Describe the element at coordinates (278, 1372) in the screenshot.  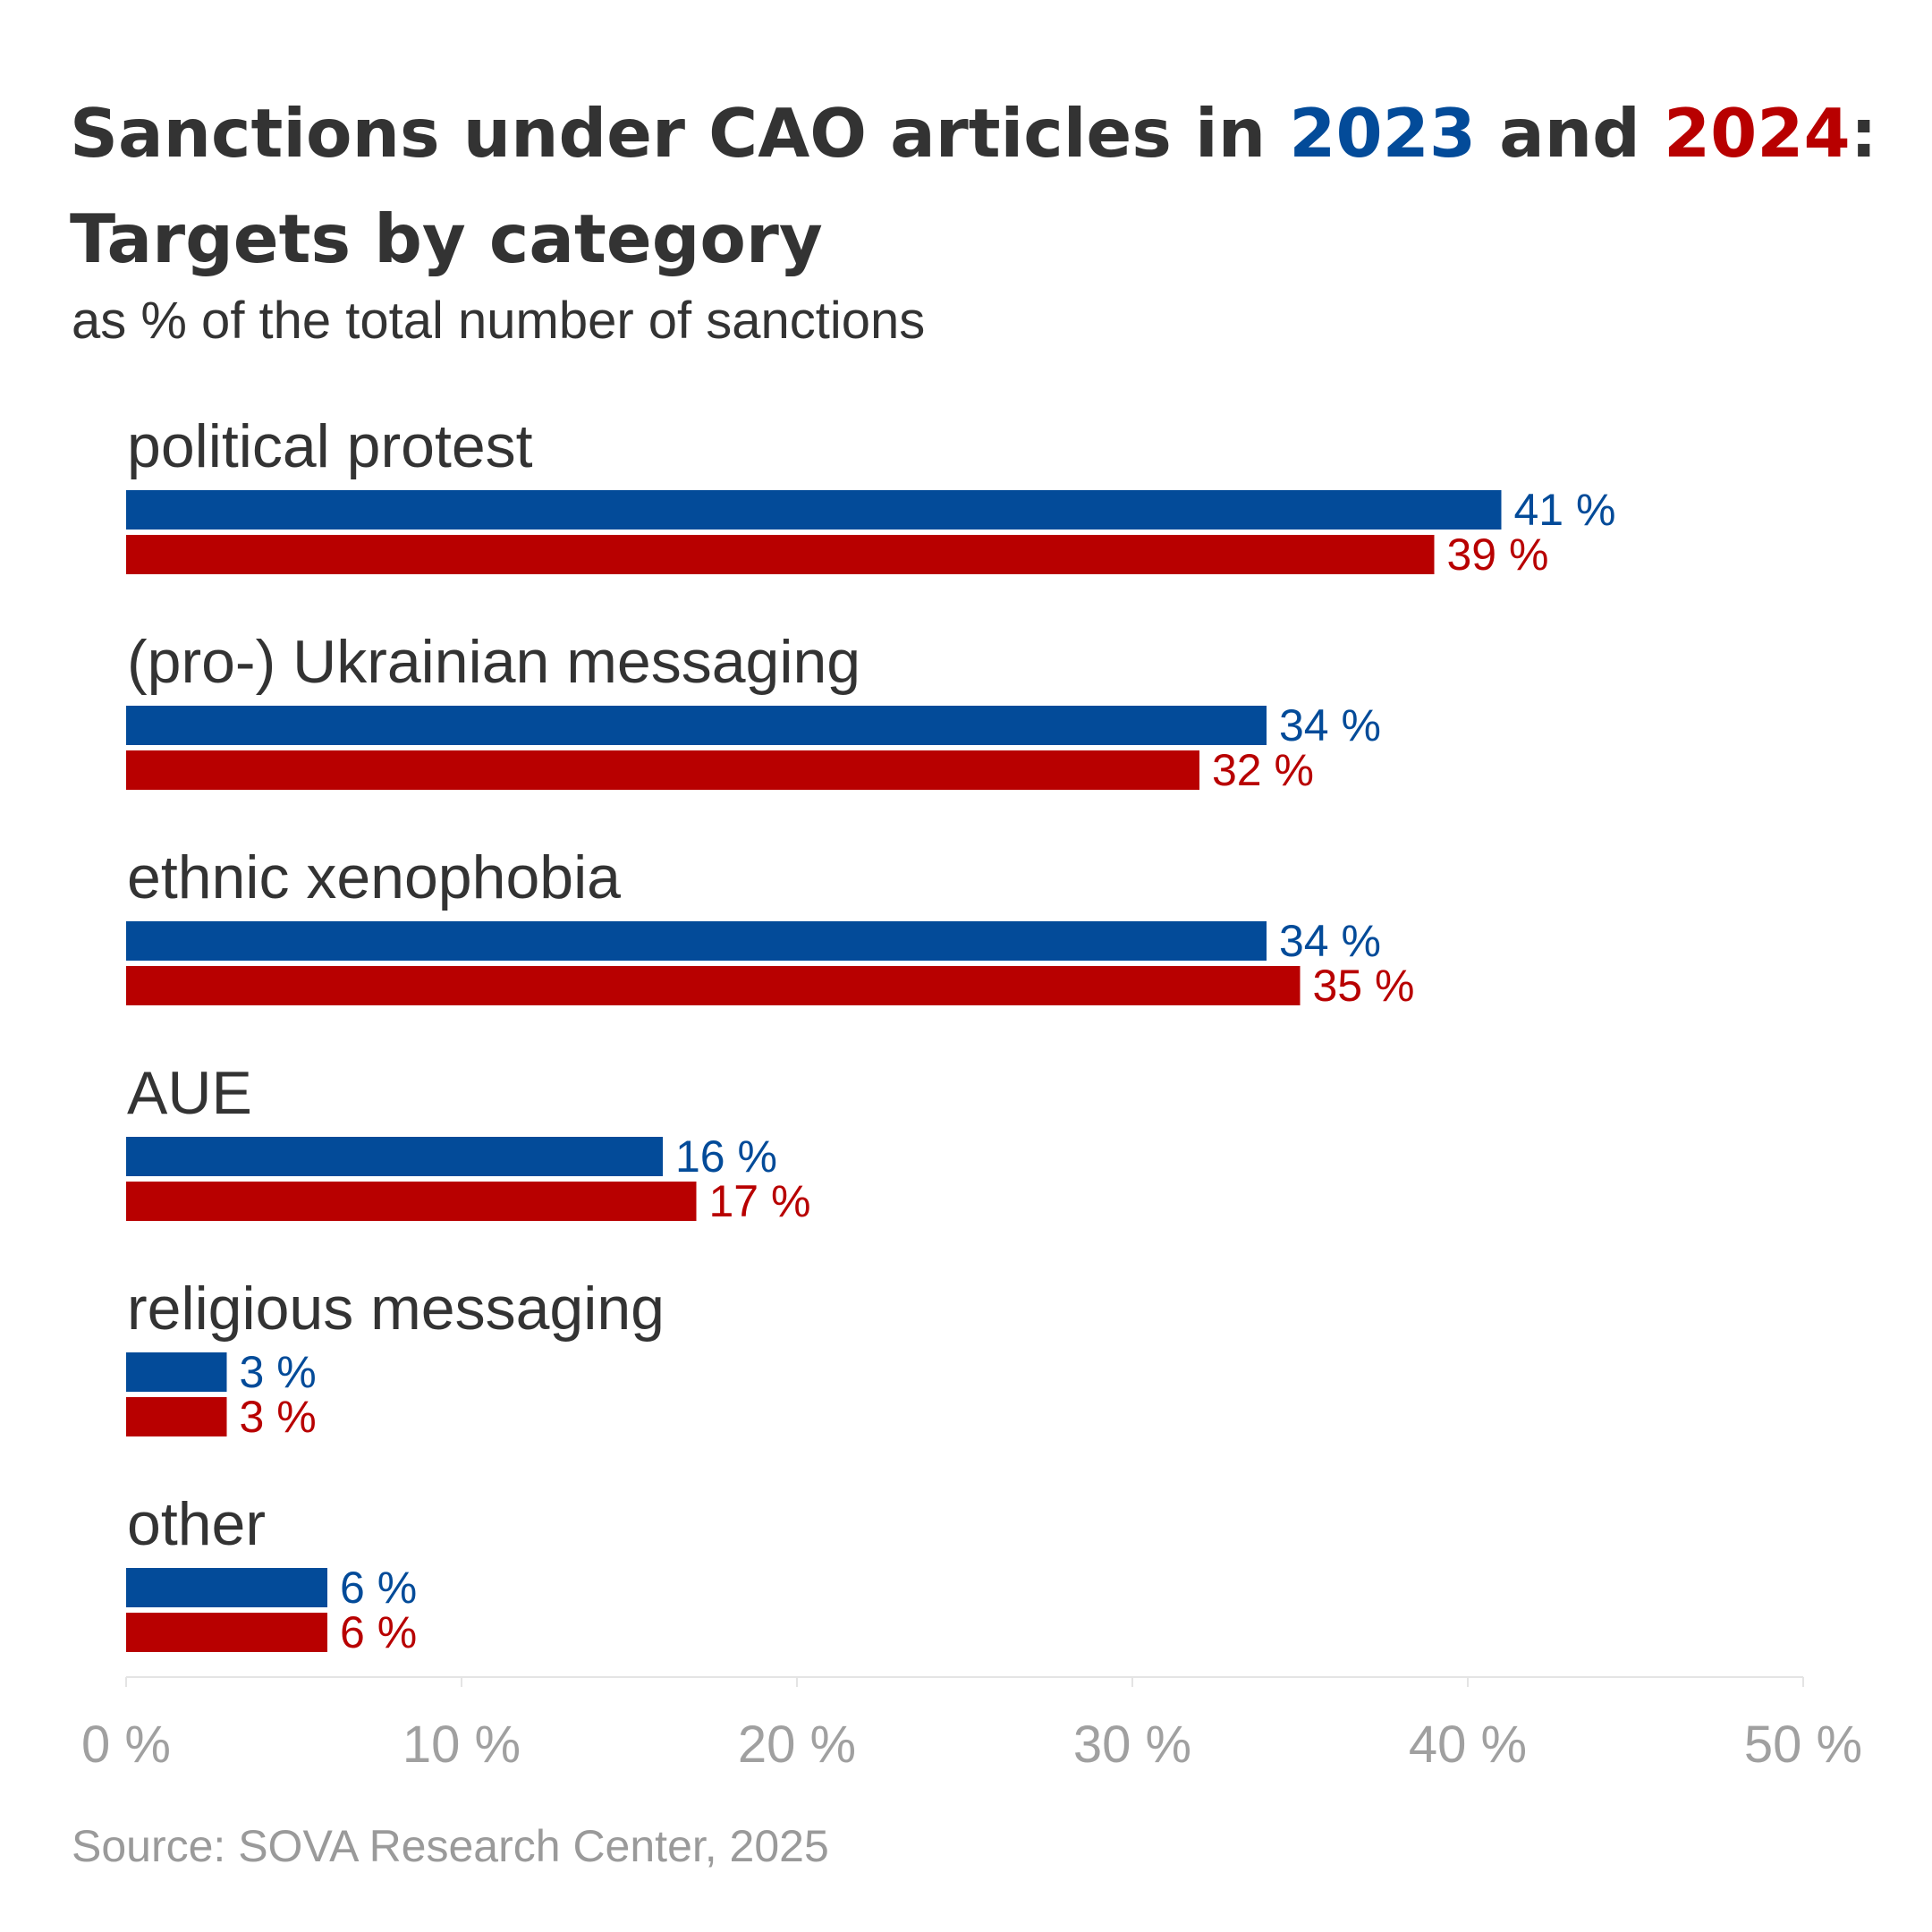
I see `value-label-2023: 3 %` at that location.